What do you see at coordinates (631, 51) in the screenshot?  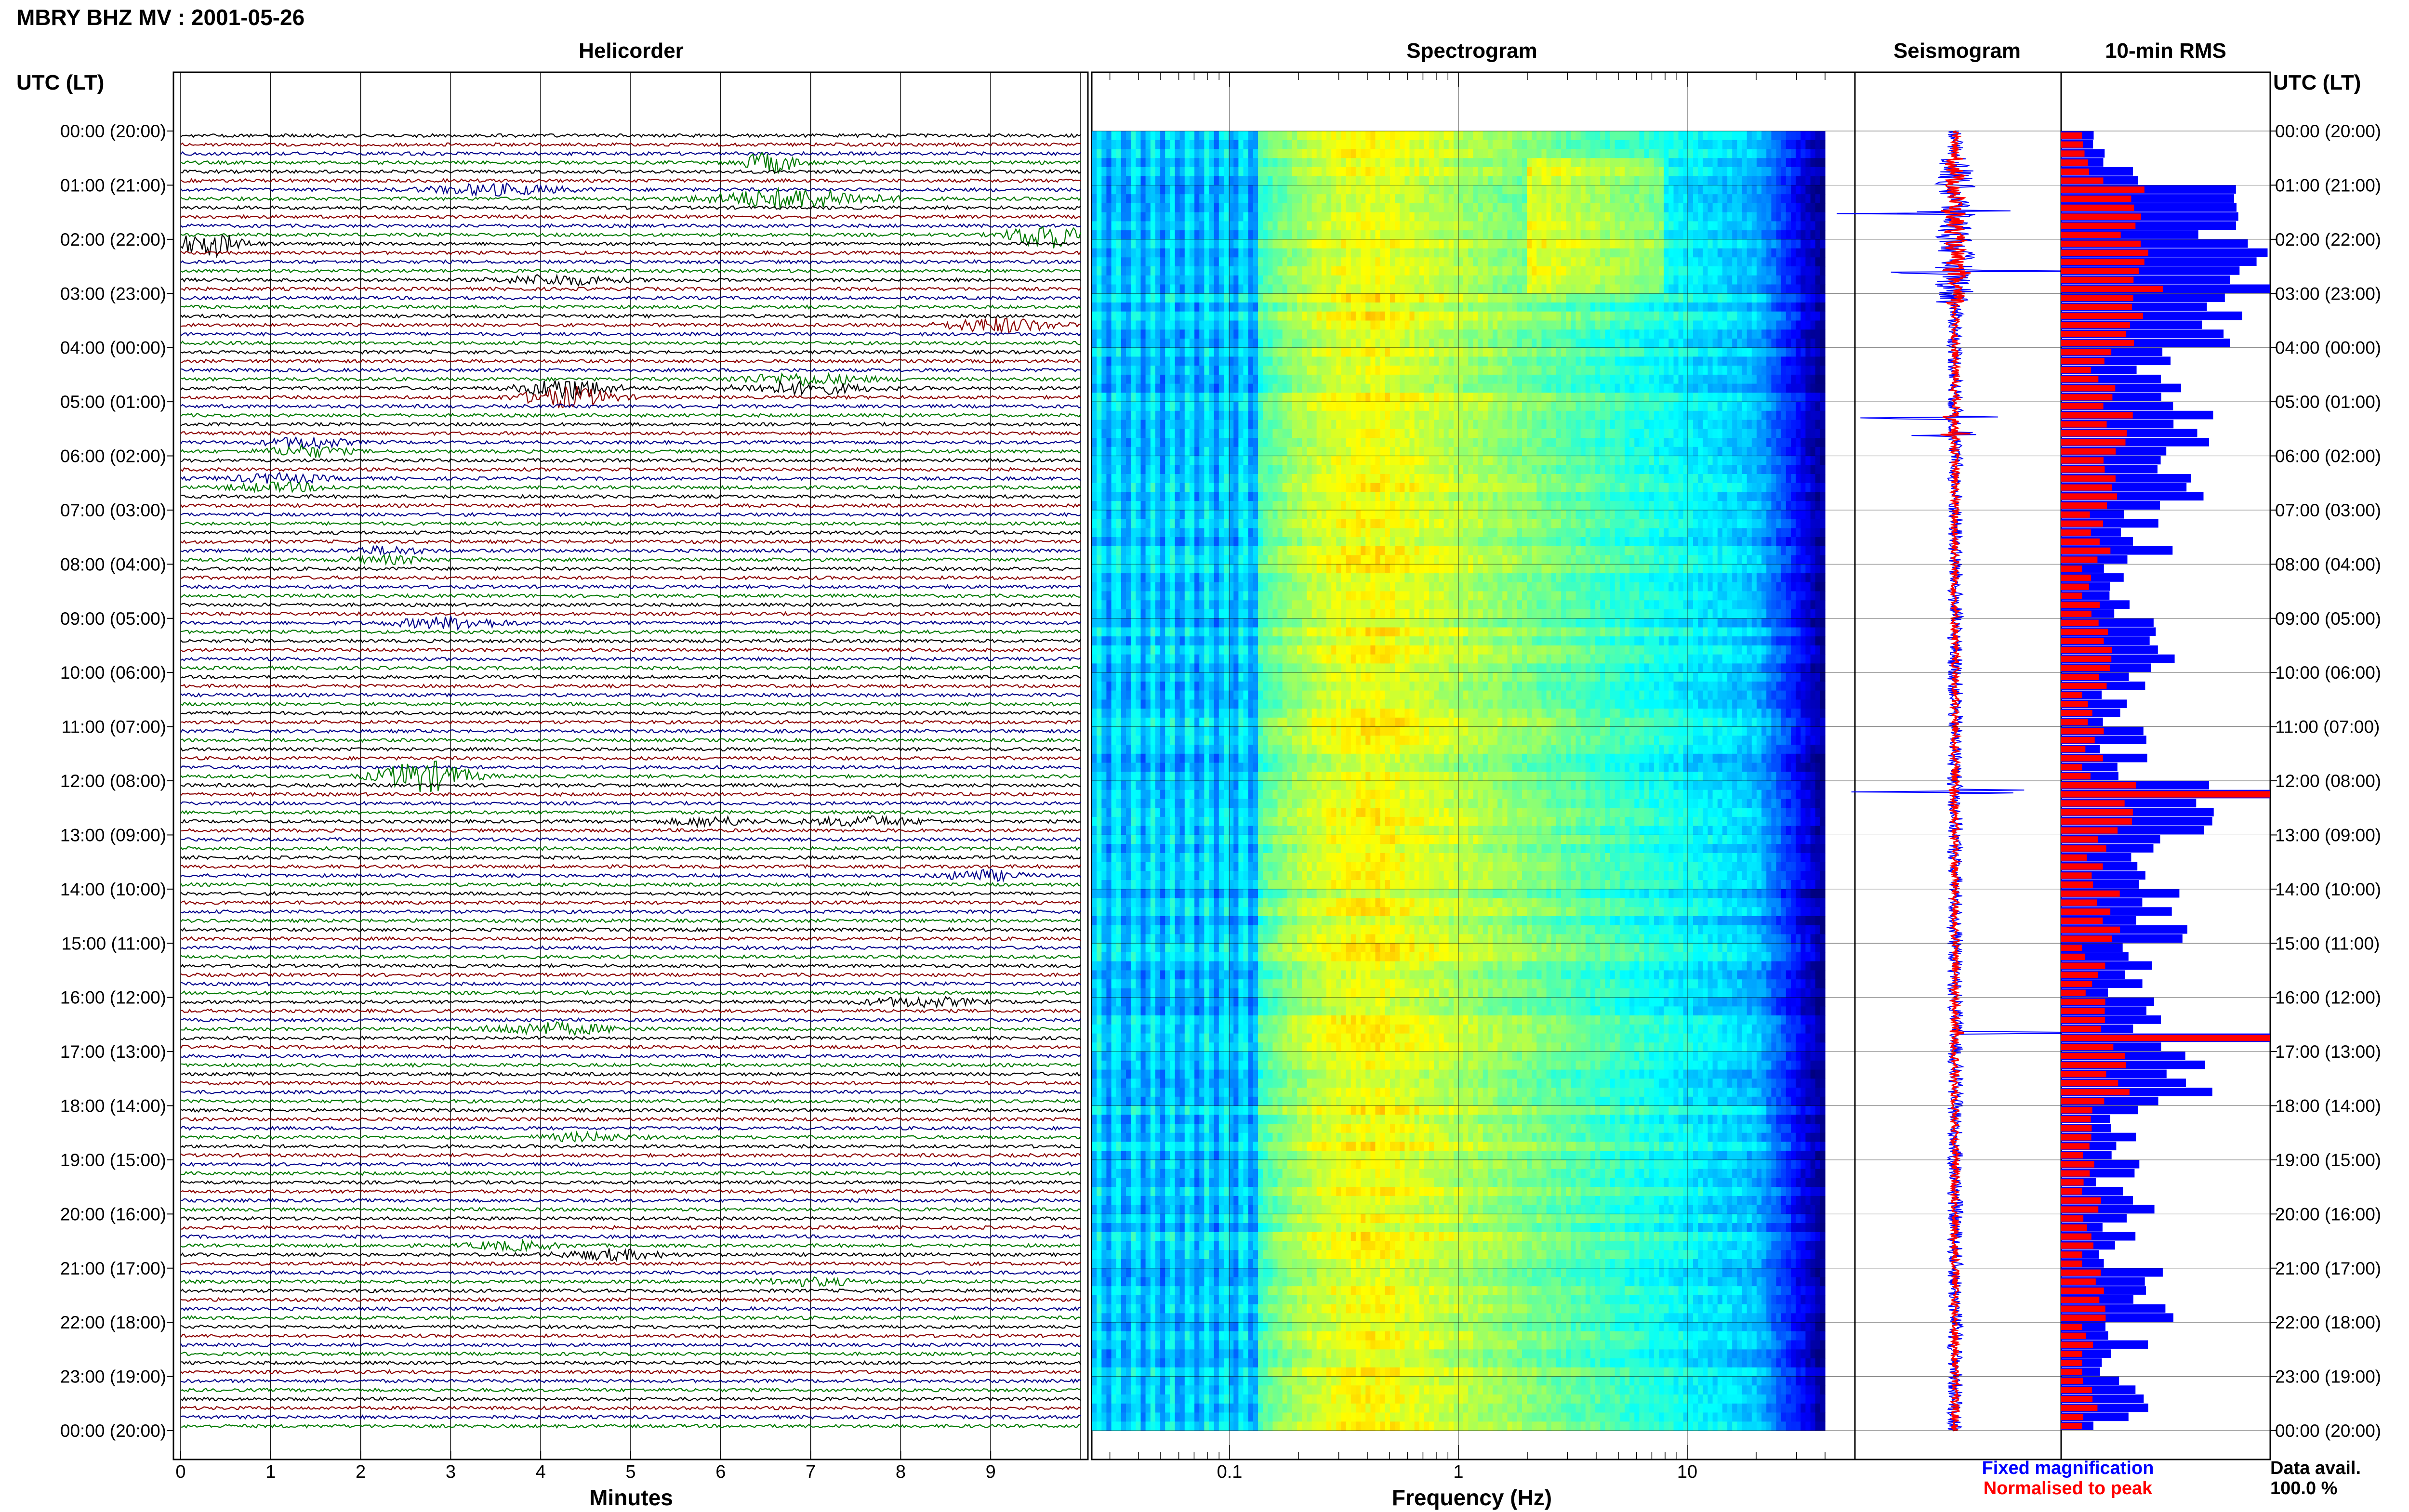 I see `helicorder-title: Helicorder` at bounding box center [631, 51].